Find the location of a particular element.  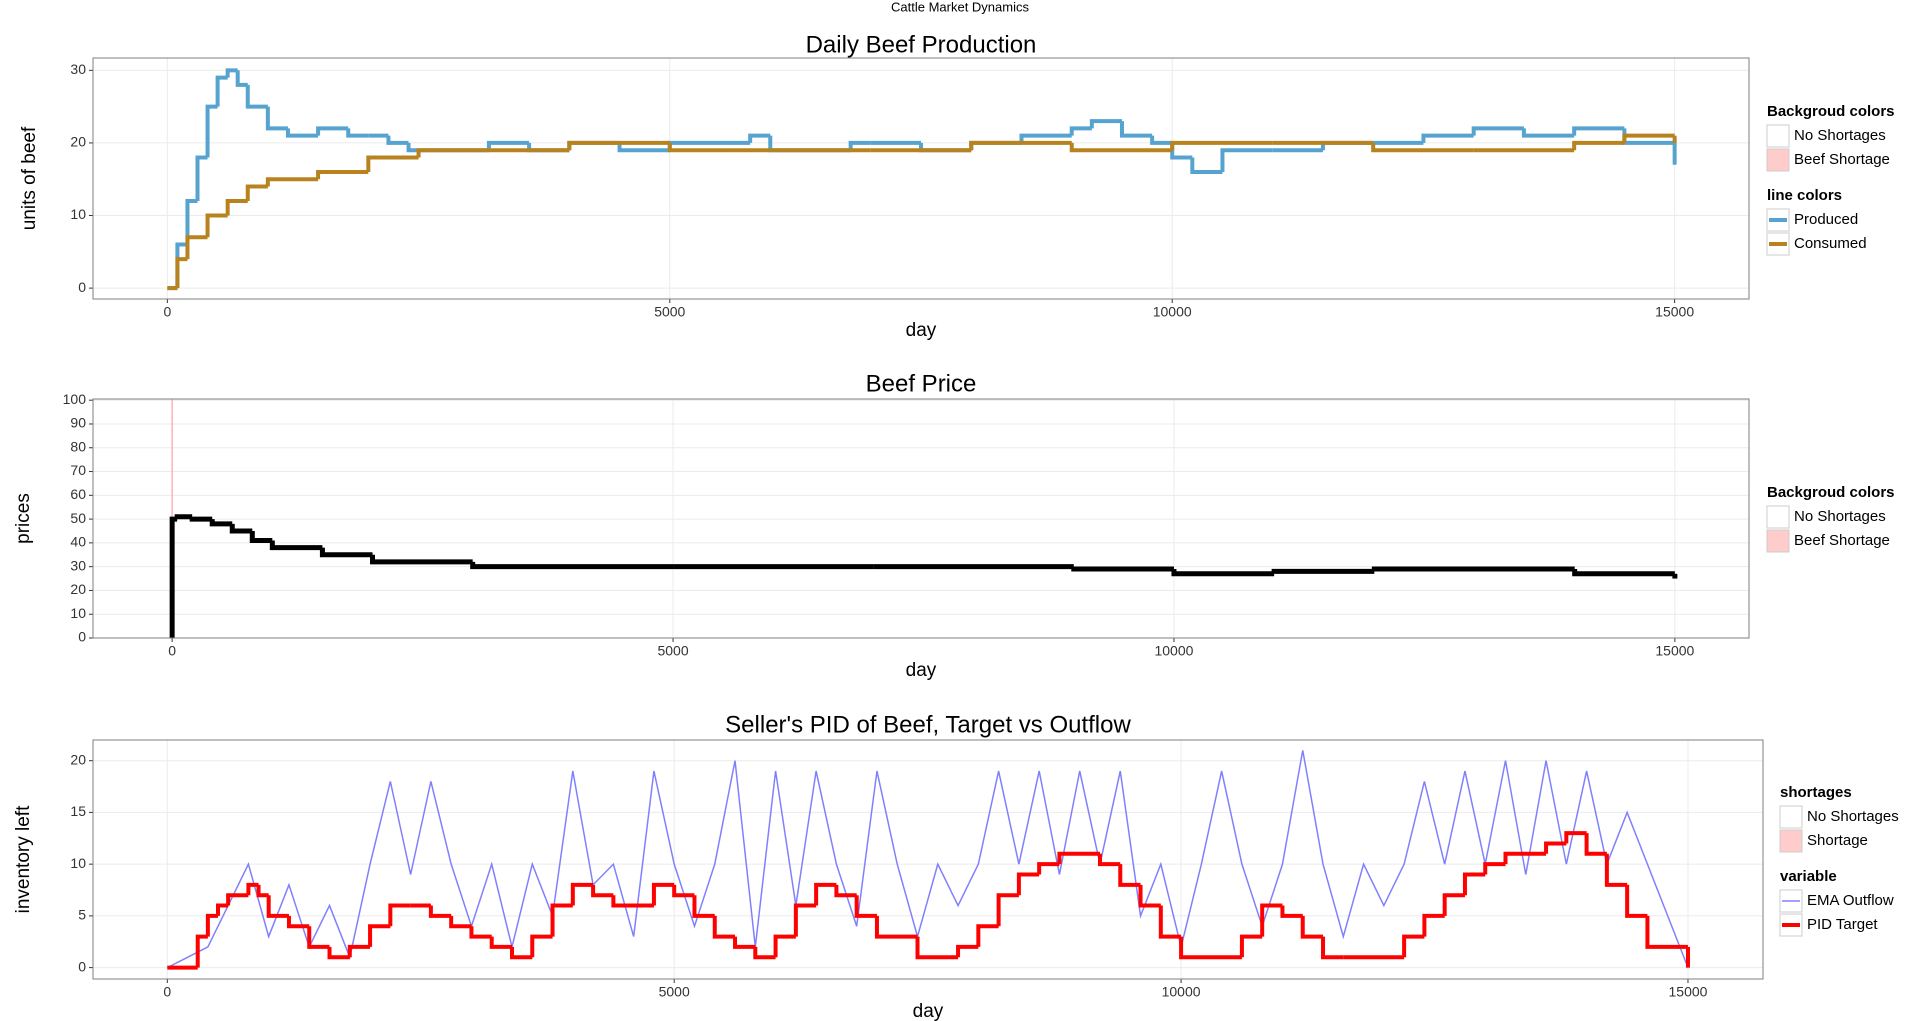

legend-title: variable is located at coordinates (1808, 876).